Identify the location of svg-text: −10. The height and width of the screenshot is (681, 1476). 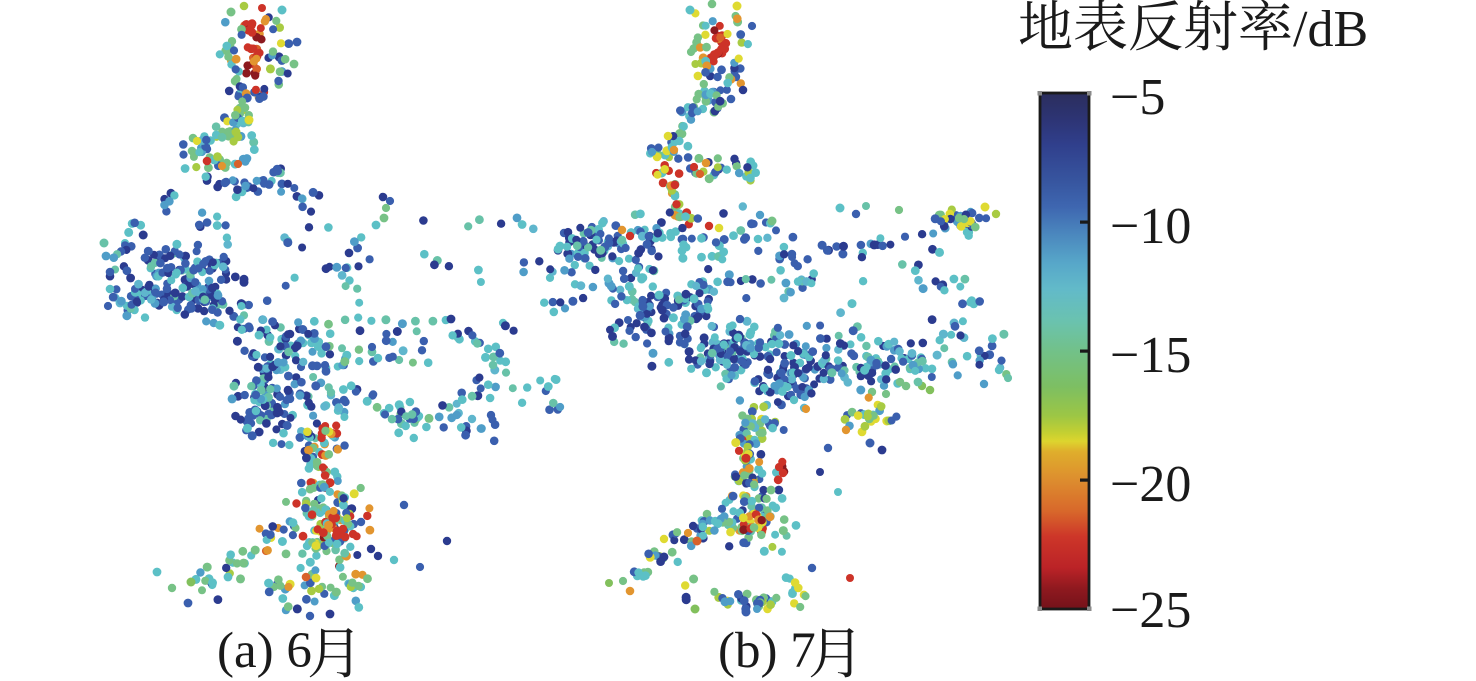
(1150, 226).